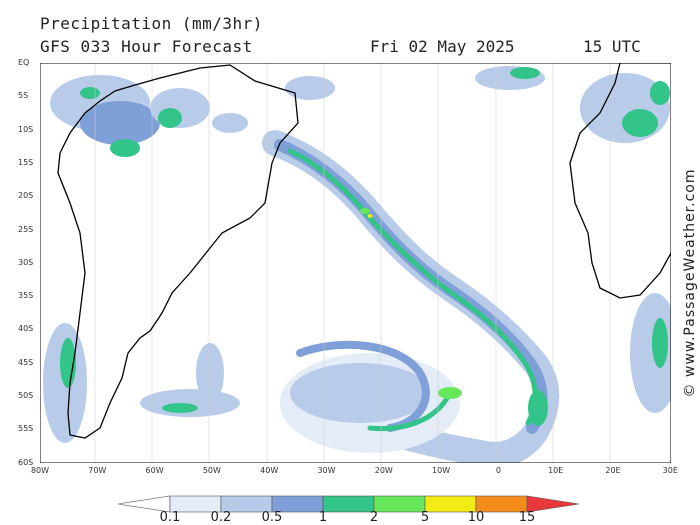 The width and height of the screenshot is (700, 525). Describe the element at coordinates (269, 470) in the screenshot. I see `lon-label: 40W` at that location.